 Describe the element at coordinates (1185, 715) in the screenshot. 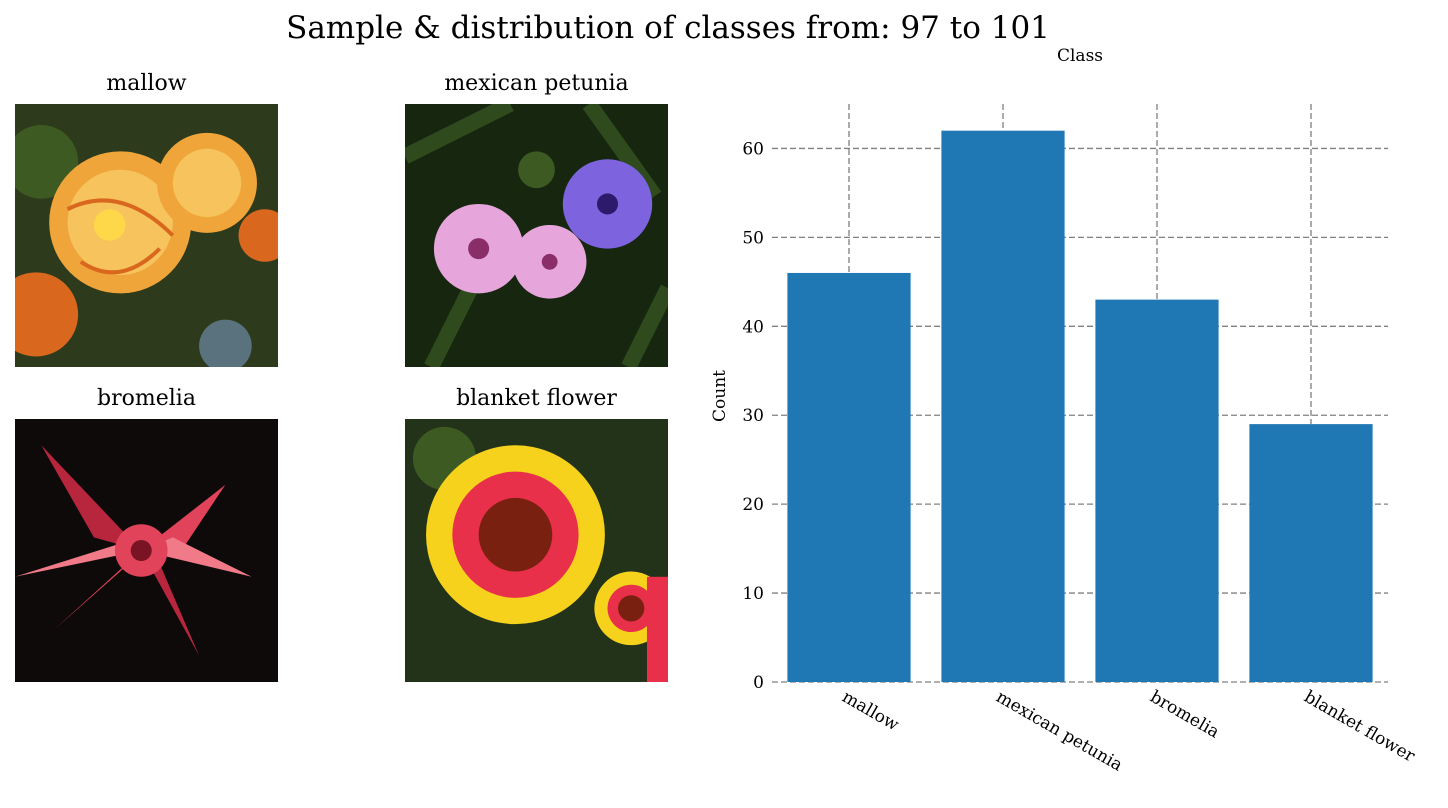

I see `x-tick-label-2: bromelia` at that location.